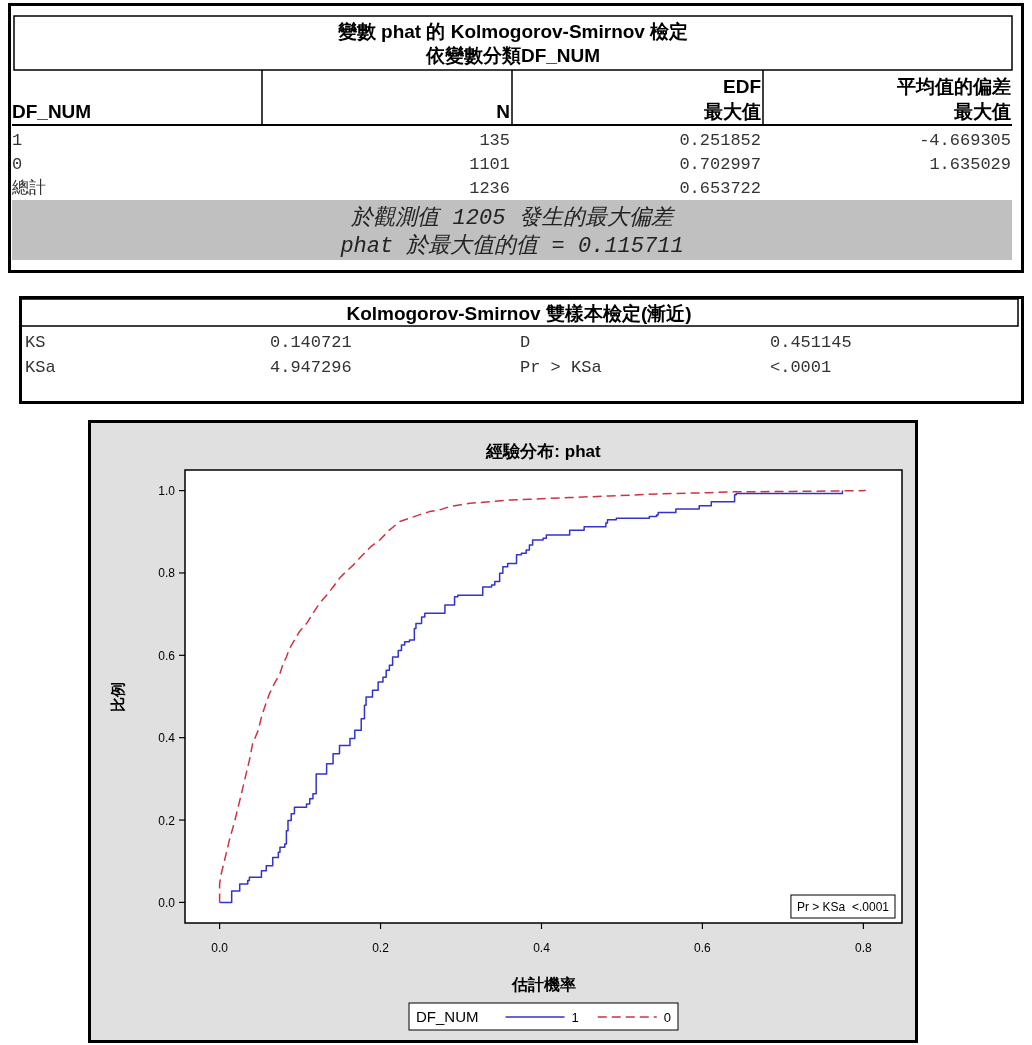 The height and width of the screenshot is (1045, 1032). Describe the element at coordinates (575, 1017) in the screenshot. I see `legend-label: 1` at that location.